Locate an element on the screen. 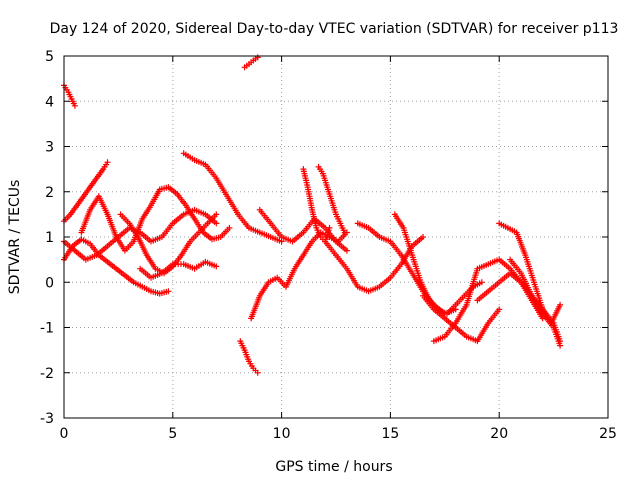  y-tick-label: 1 is located at coordinates (49, 238).